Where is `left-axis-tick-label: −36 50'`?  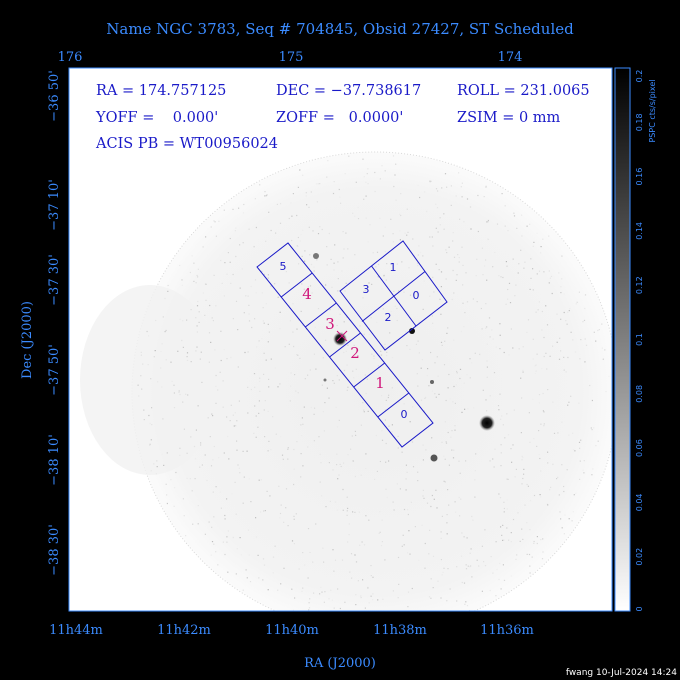
left-axis-tick-label: −36 50' is located at coordinates (54, 96).